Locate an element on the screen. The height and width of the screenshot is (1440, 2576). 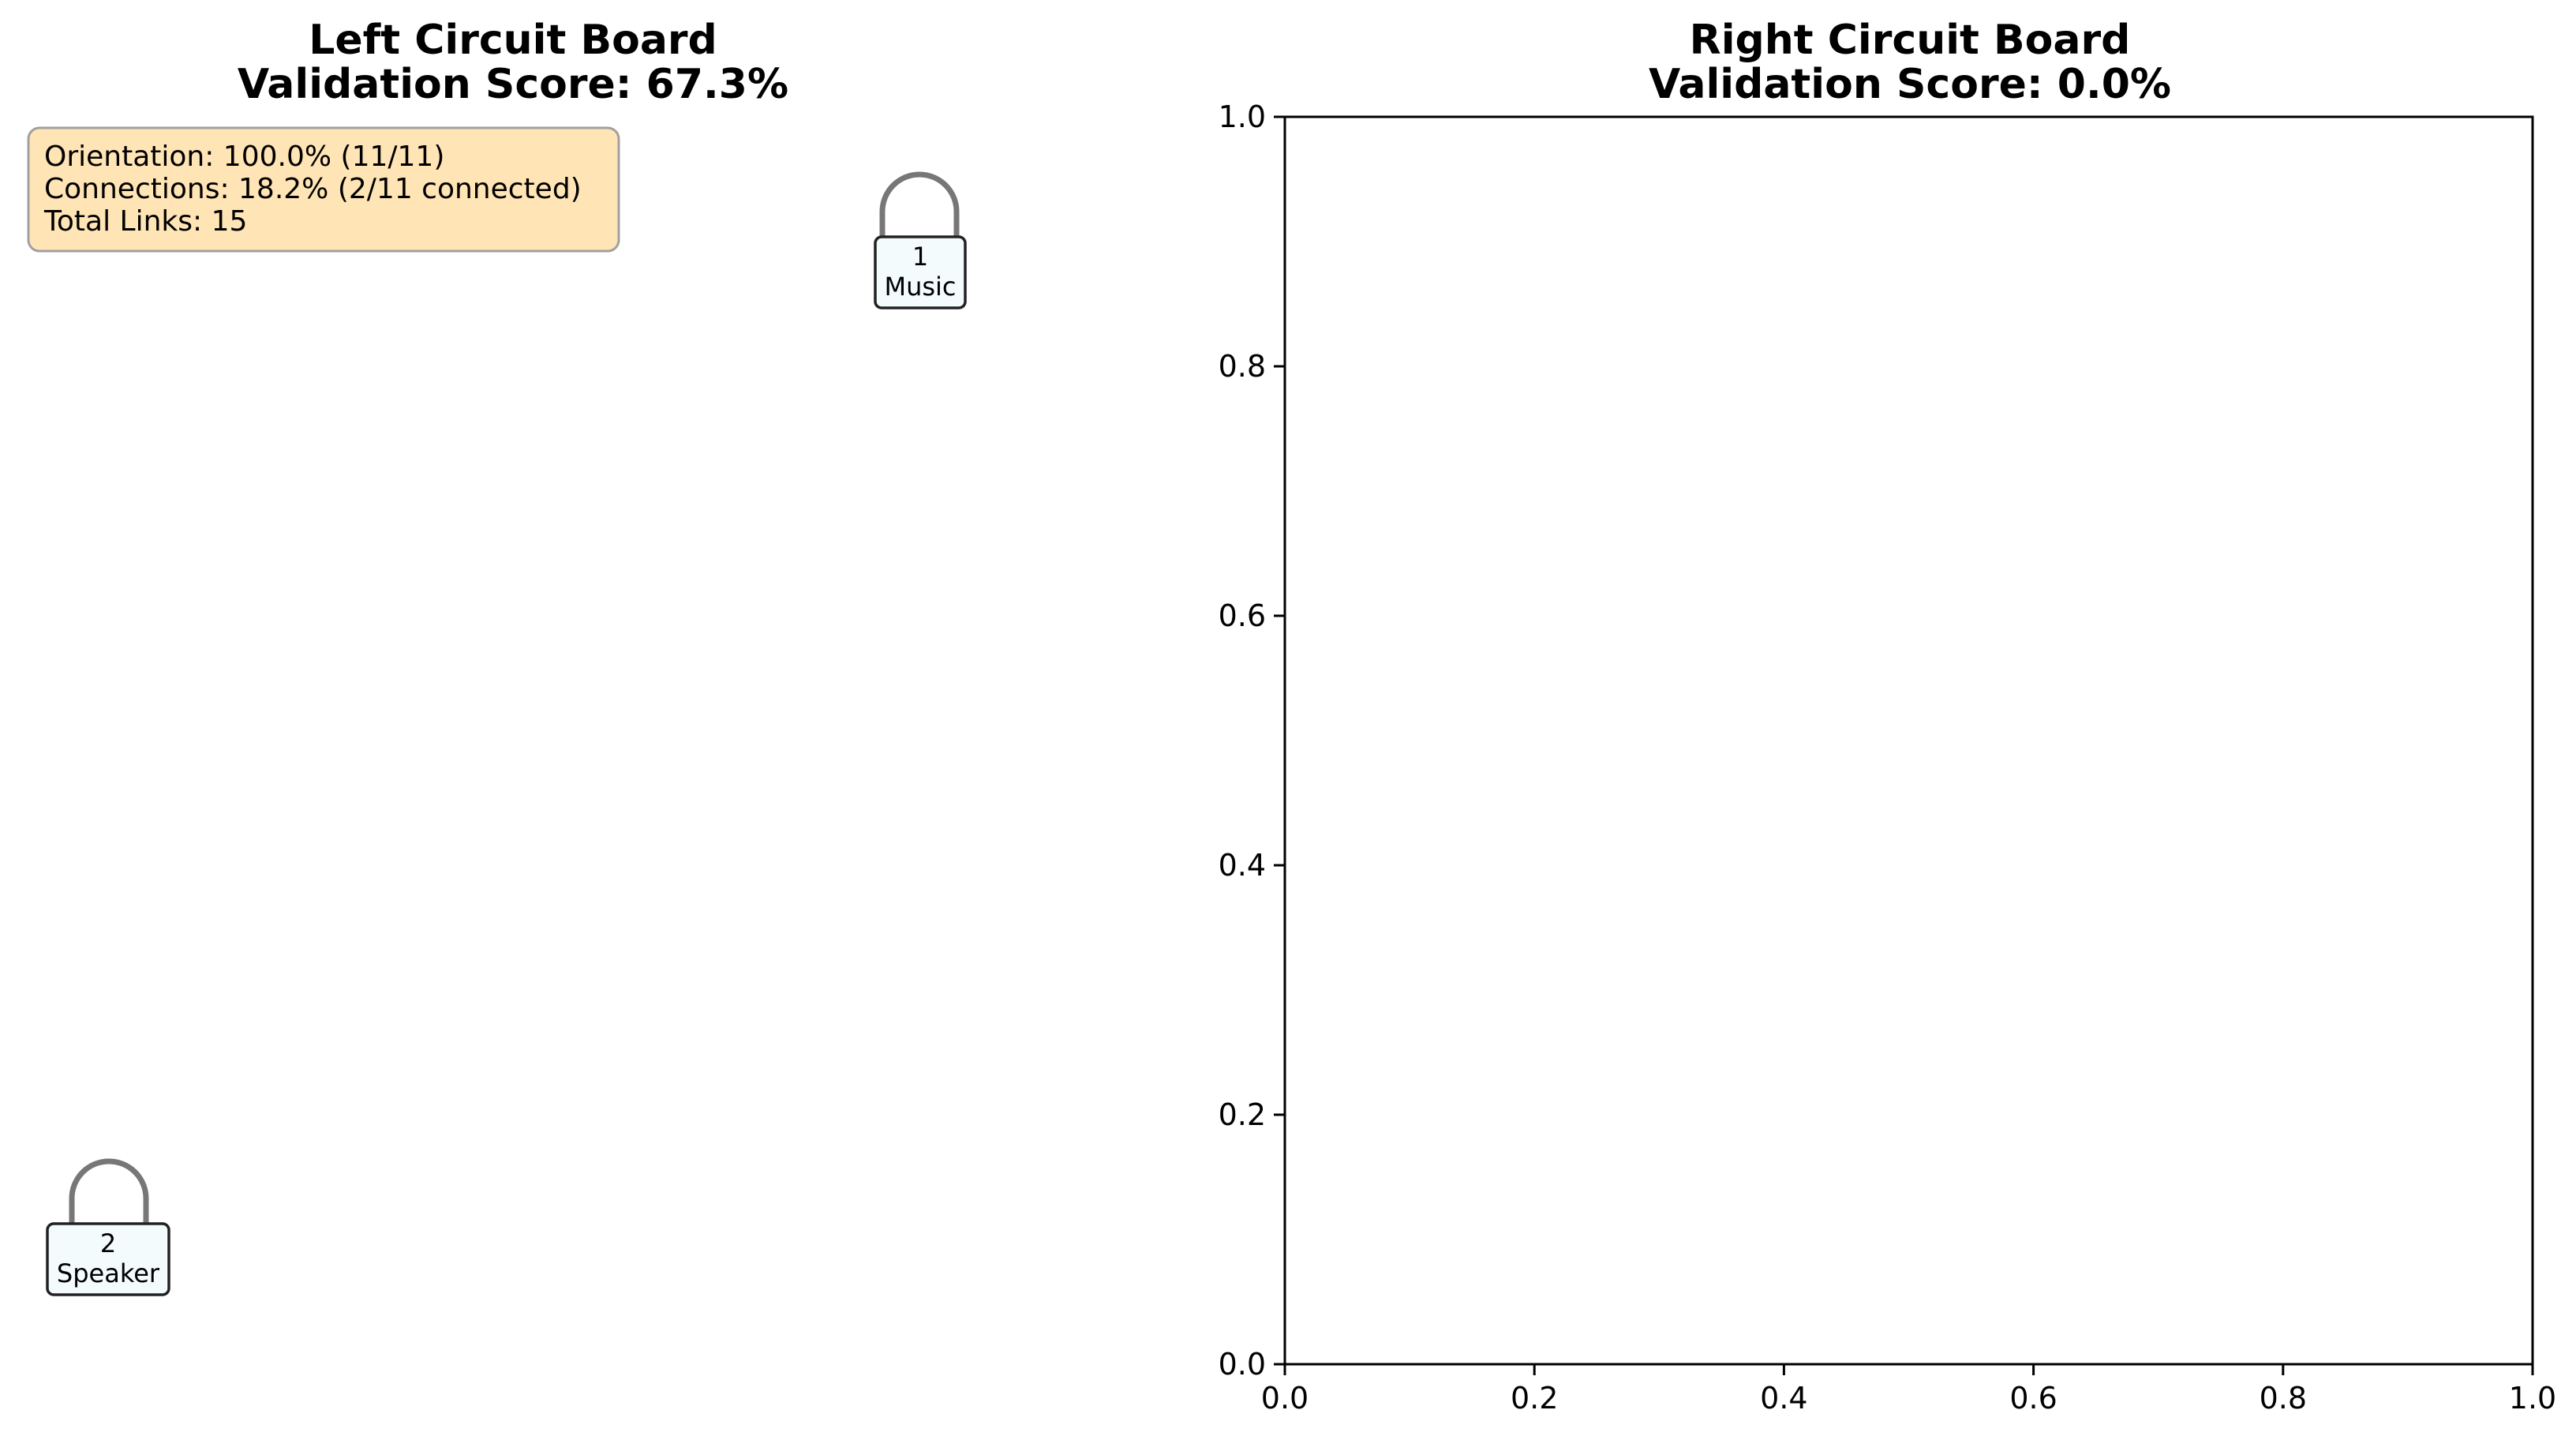
x-tick-label: 0.2 is located at coordinates (1534, 1398).